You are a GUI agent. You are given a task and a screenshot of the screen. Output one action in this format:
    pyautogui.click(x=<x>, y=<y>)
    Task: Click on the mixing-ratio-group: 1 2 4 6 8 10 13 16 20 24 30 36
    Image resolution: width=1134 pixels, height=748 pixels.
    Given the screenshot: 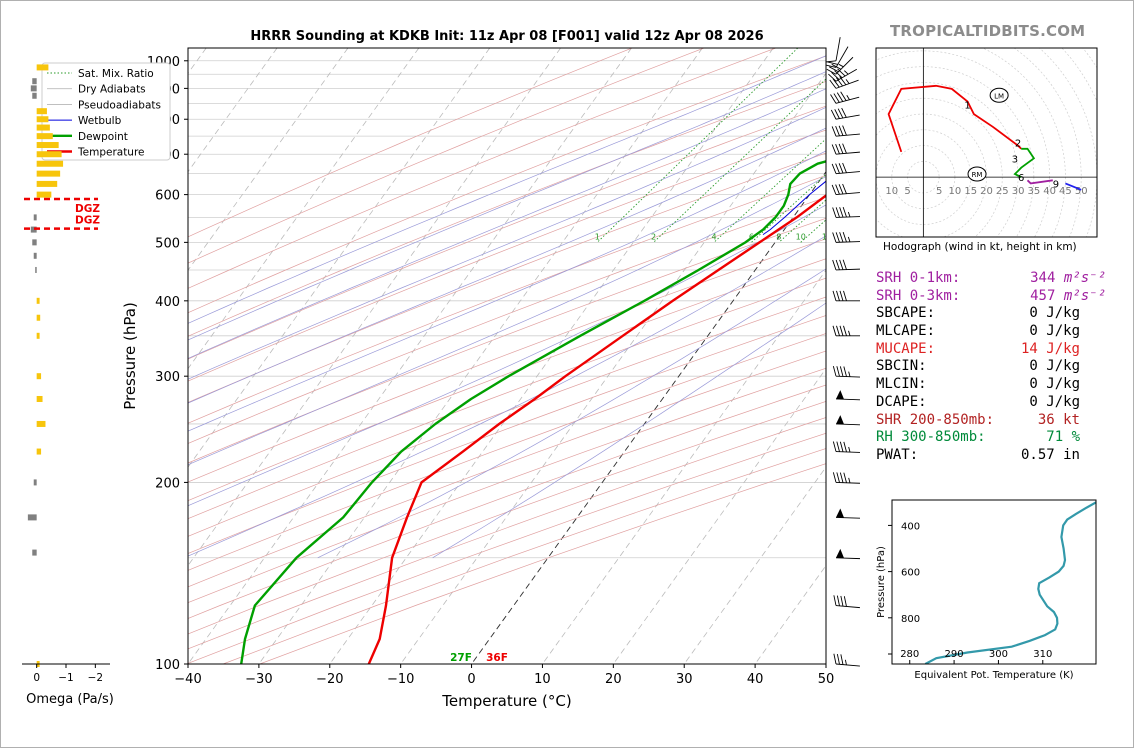 What is the action you would take?
    pyautogui.click(x=710, y=145)
    